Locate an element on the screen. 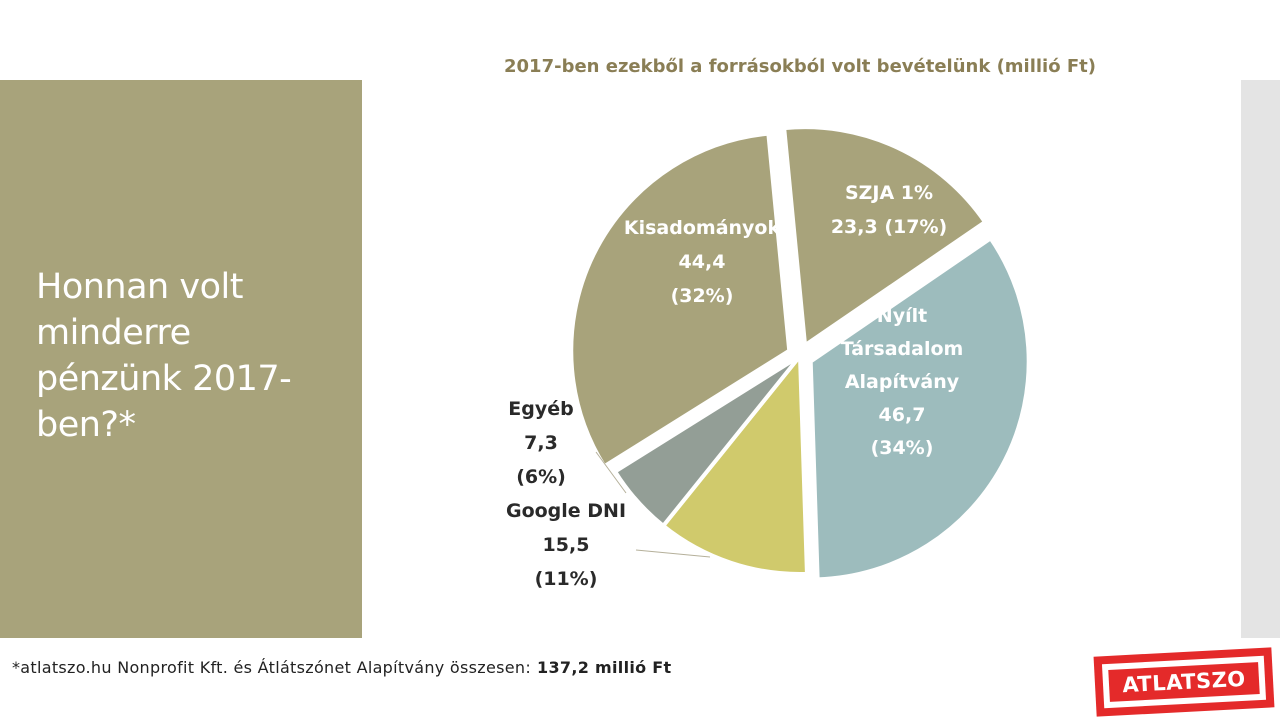  pie-slice-kisadomanyok is located at coordinates (680, 300).